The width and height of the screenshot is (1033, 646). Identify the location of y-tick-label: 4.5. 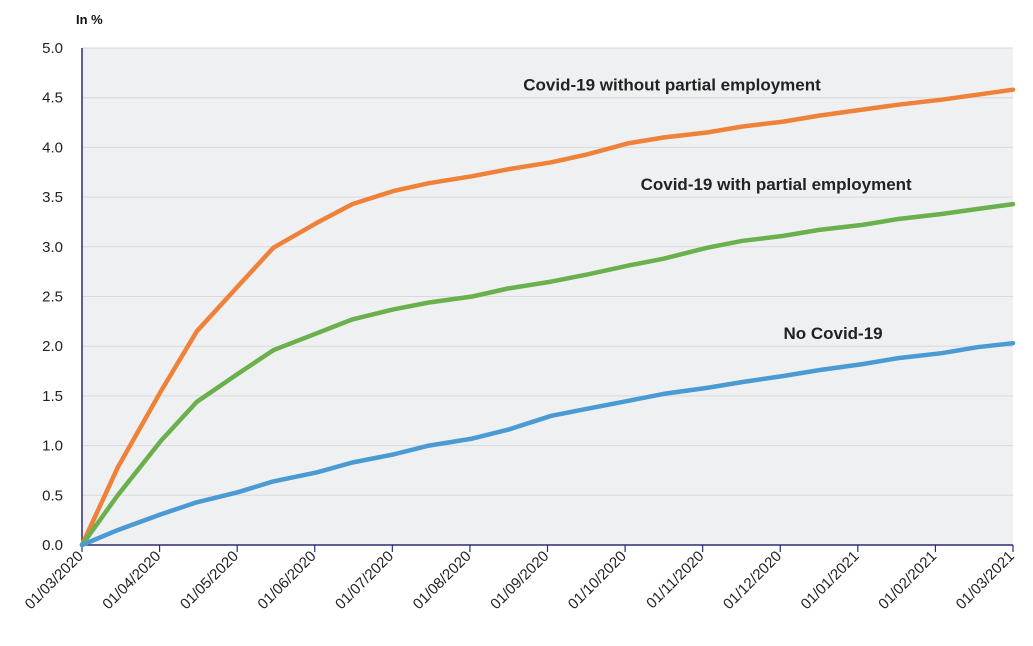
(52, 98).